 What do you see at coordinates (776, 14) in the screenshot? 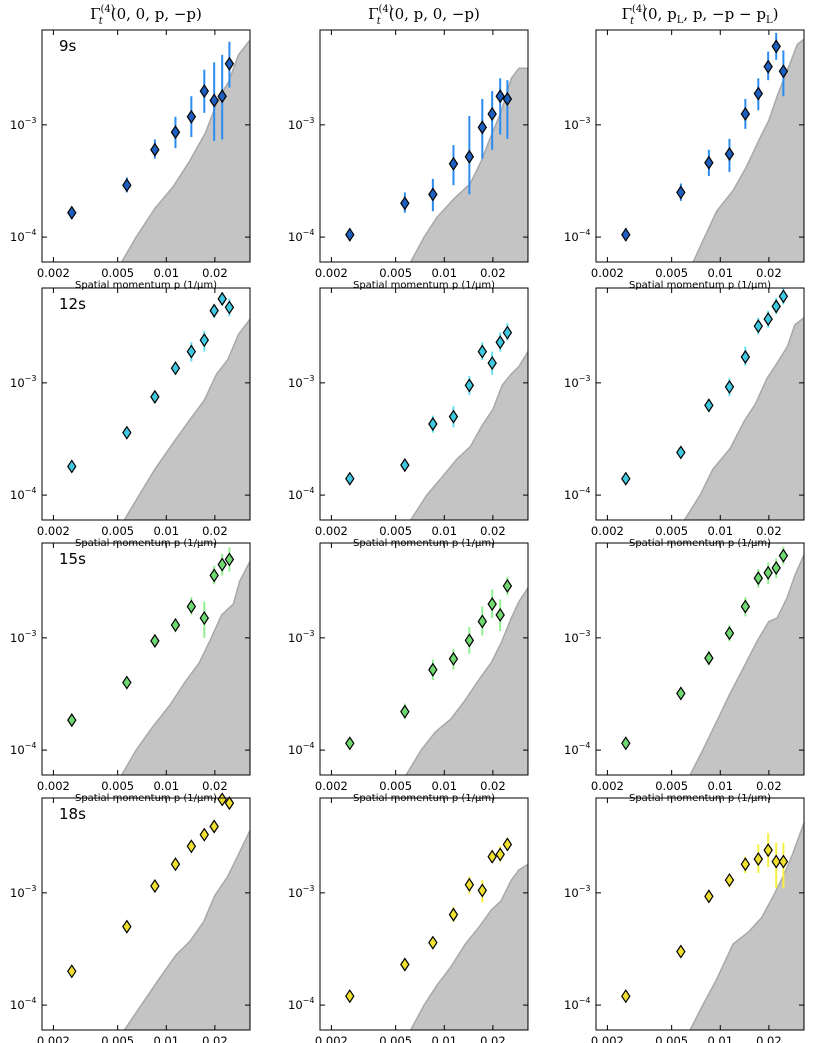
I see `title-arguments: )` at bounding box center [776, 14].